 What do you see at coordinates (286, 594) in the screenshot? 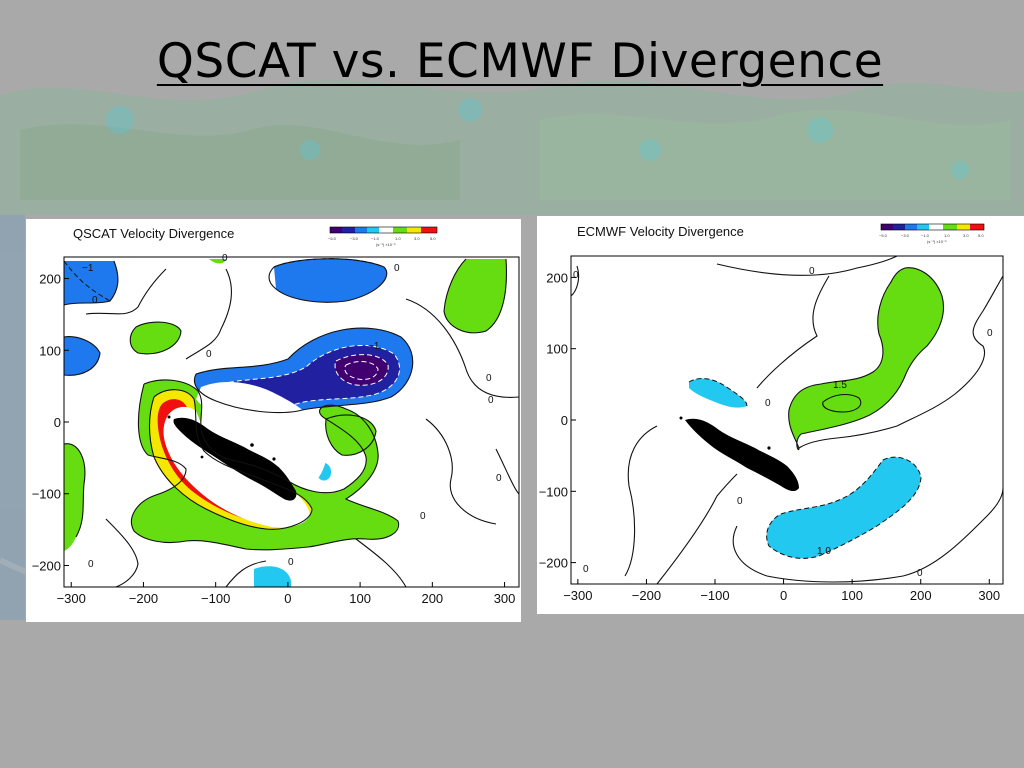
I see `qscat-x-axis-ticks: −300 −200 −100 0 100 200 300` at bounding box center [286, 594].